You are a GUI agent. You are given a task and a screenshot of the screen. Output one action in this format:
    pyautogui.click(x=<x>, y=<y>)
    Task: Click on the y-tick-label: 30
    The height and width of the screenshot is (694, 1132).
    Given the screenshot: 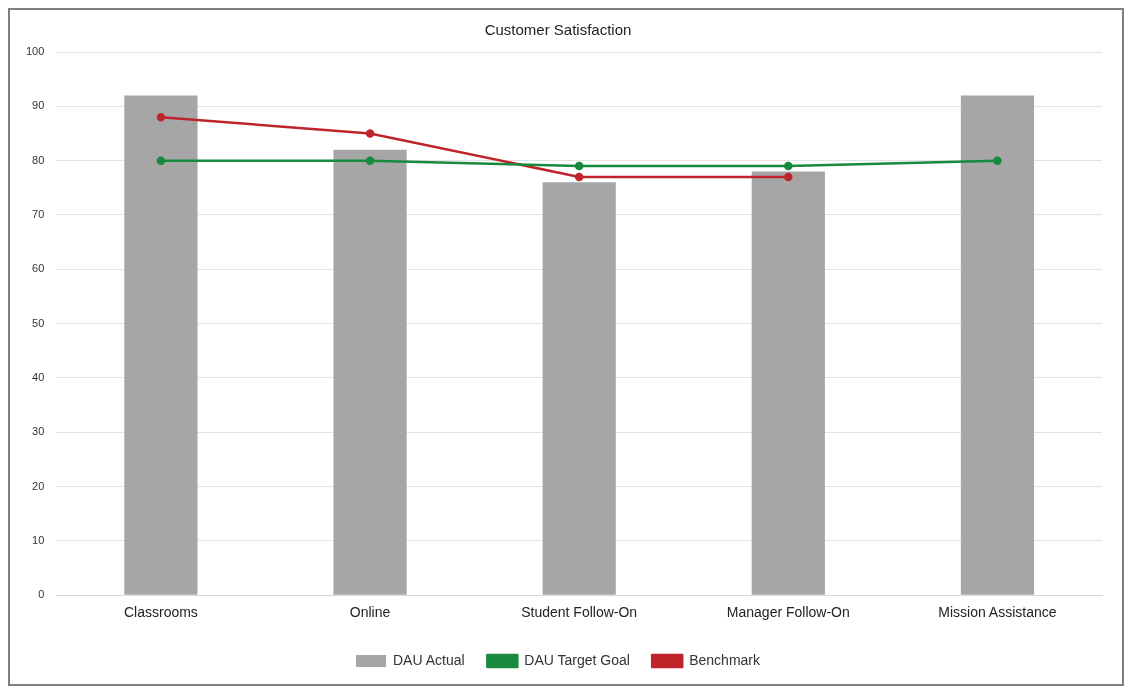 What is the action you would take?
    pyautogui.click(x=38, y=431)
    